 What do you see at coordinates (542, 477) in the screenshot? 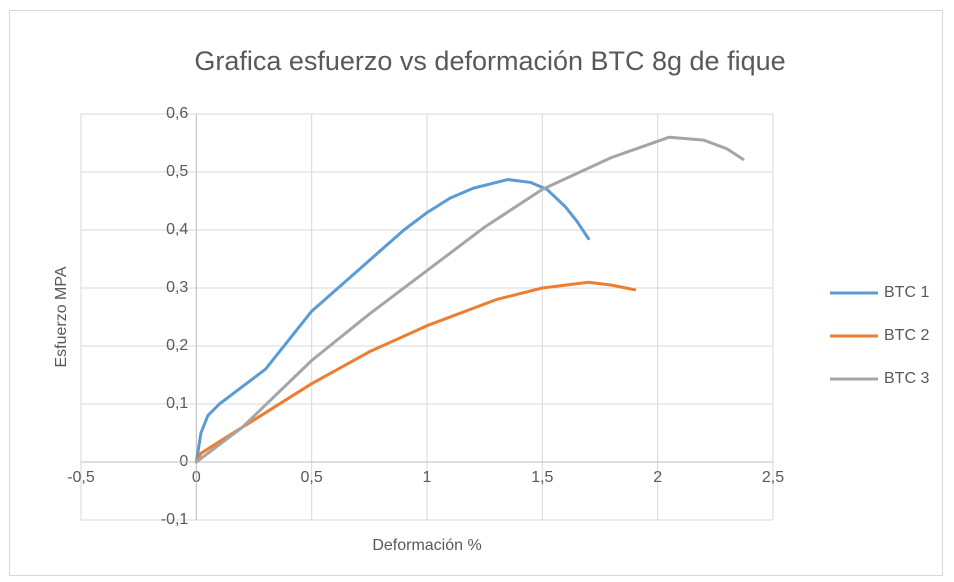
I see `x-tick-label: 1,5` at bounding box center [542, 477].